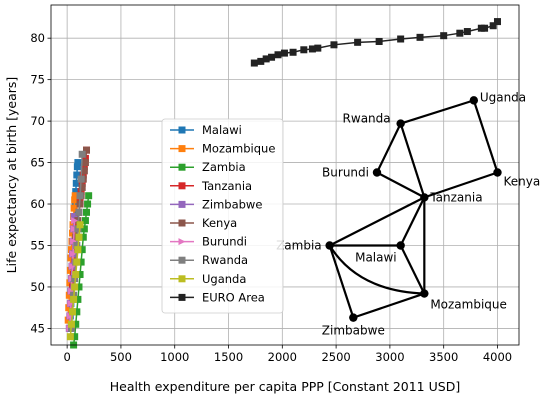 This screenshot has height=402, width=543. Describe the element at coordinates (226, 186) in the screenshot. I see `legend-label: Tanzania` at that location.